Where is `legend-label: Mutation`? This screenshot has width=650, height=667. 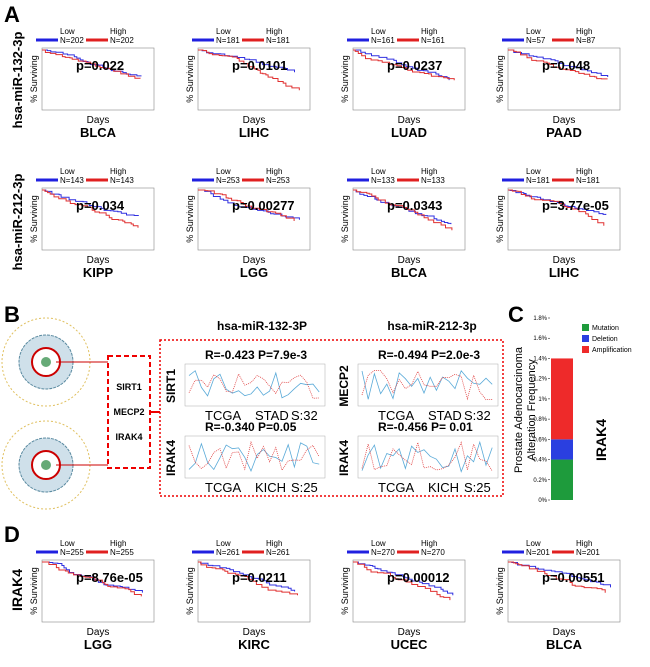 legend-label: Mutation is located at coordinates (605, 328).